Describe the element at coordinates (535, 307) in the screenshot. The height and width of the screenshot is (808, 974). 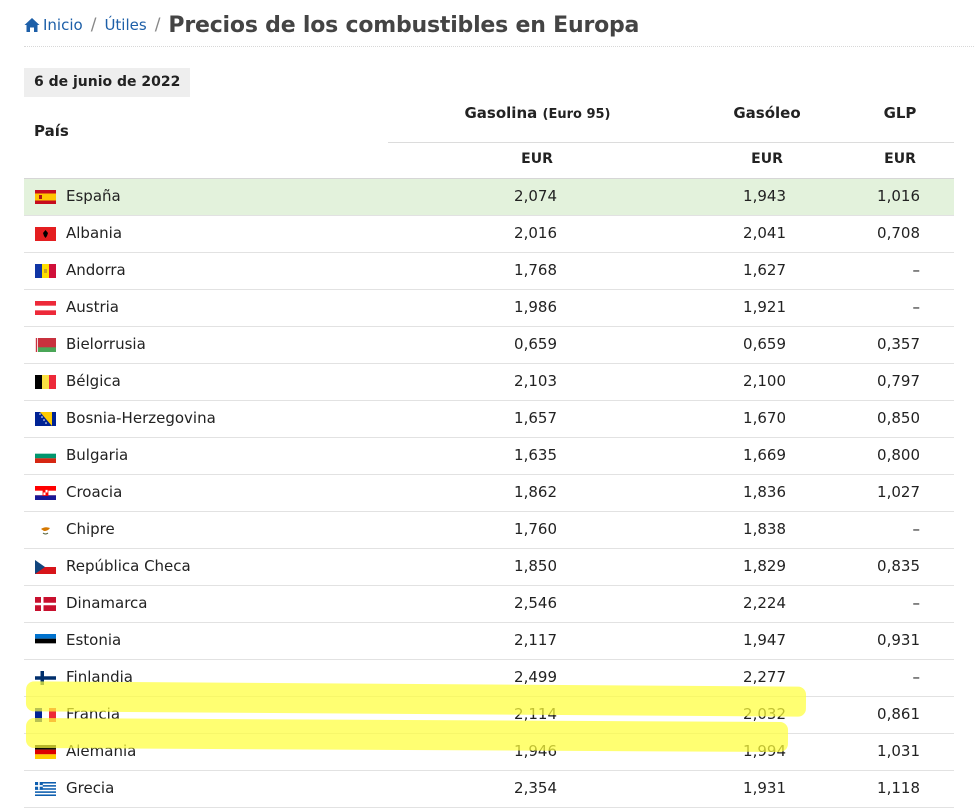
I see `gasoline-price: 1,986` at that location.